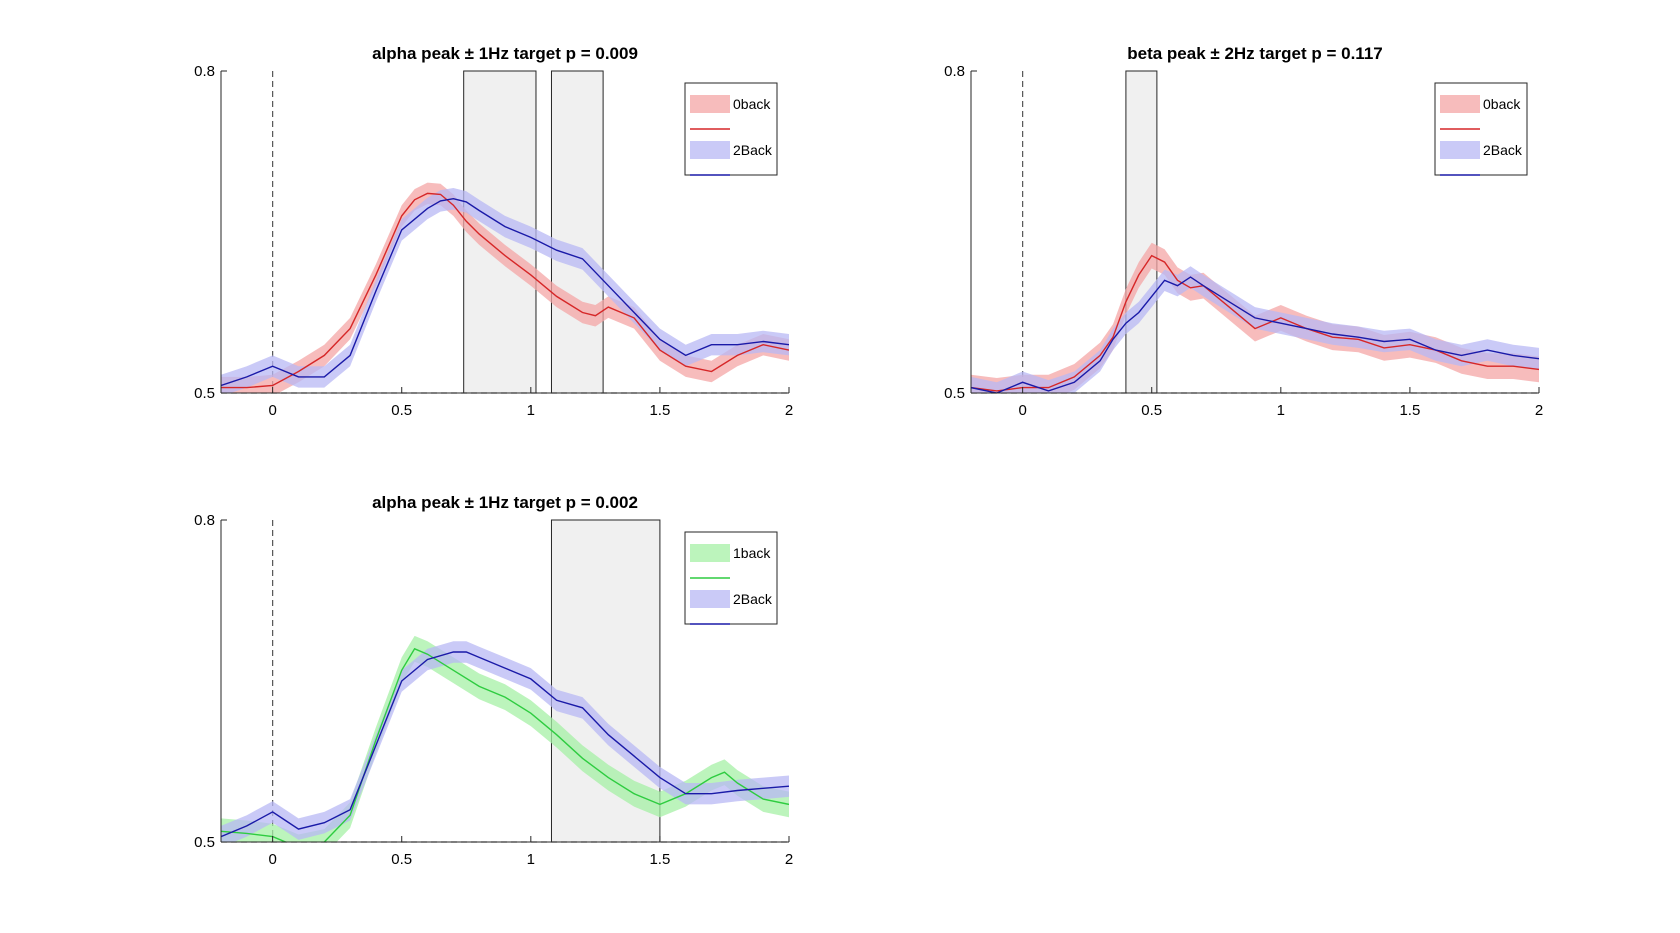  I want to click on series-band-1back, so click(505, 738).